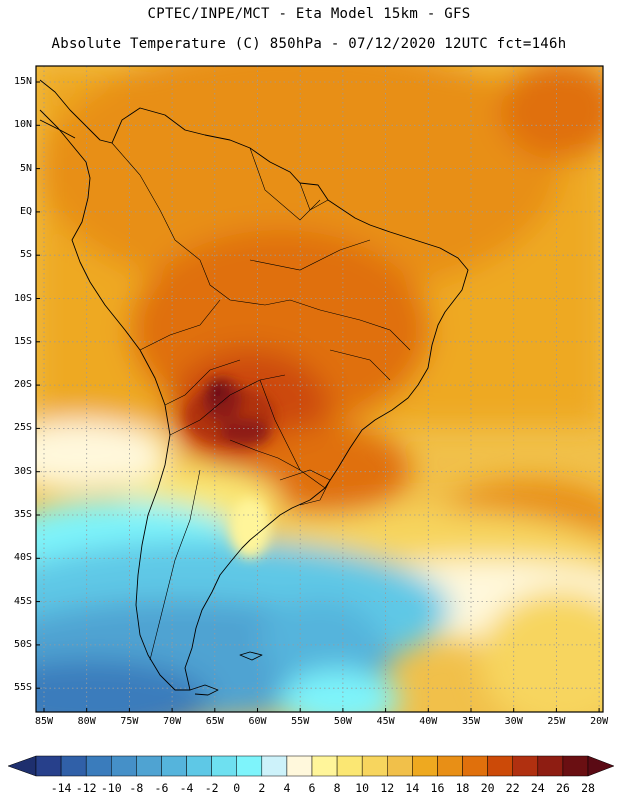 This screenshot has width=618, height=800. Describe the element at coordinates (471, 721) in the screenshot. I see `lon-label: 35W` at that location.